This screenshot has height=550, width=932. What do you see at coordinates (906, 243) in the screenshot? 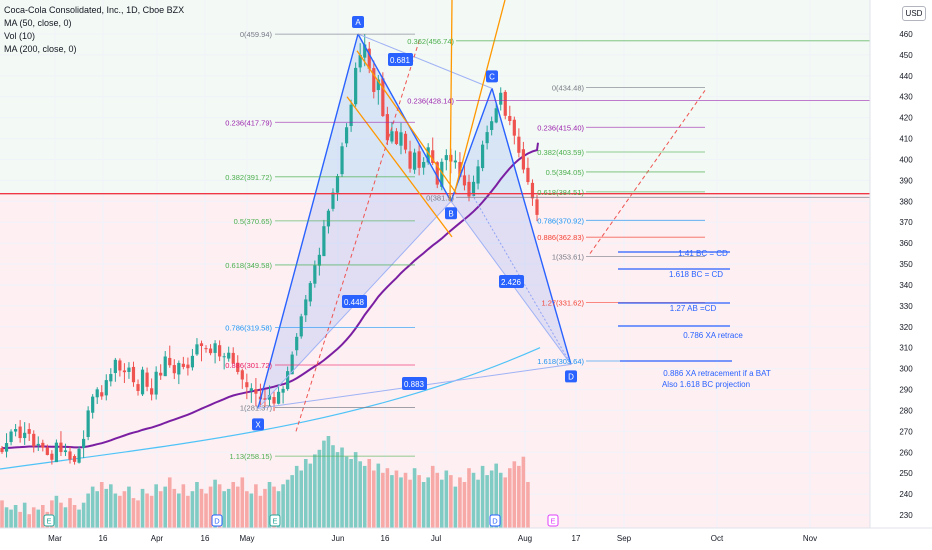
I see `y-tick-label: 360` at bounding box center [906, 243].